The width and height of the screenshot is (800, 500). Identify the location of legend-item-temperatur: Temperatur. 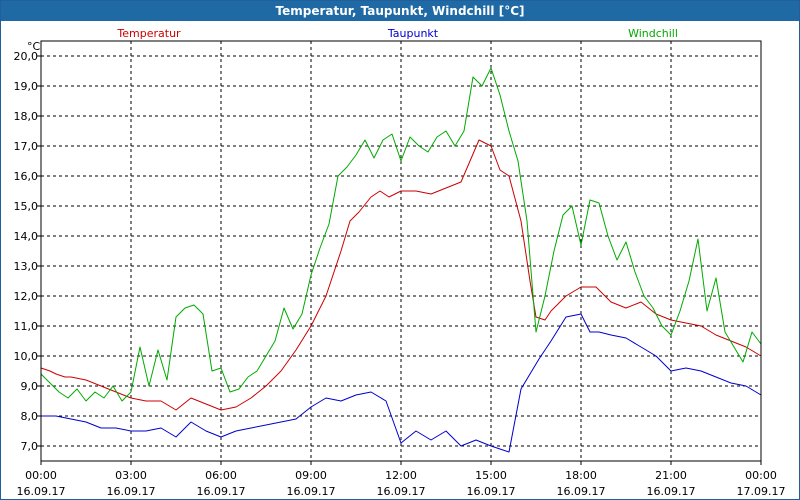
(148, 33).